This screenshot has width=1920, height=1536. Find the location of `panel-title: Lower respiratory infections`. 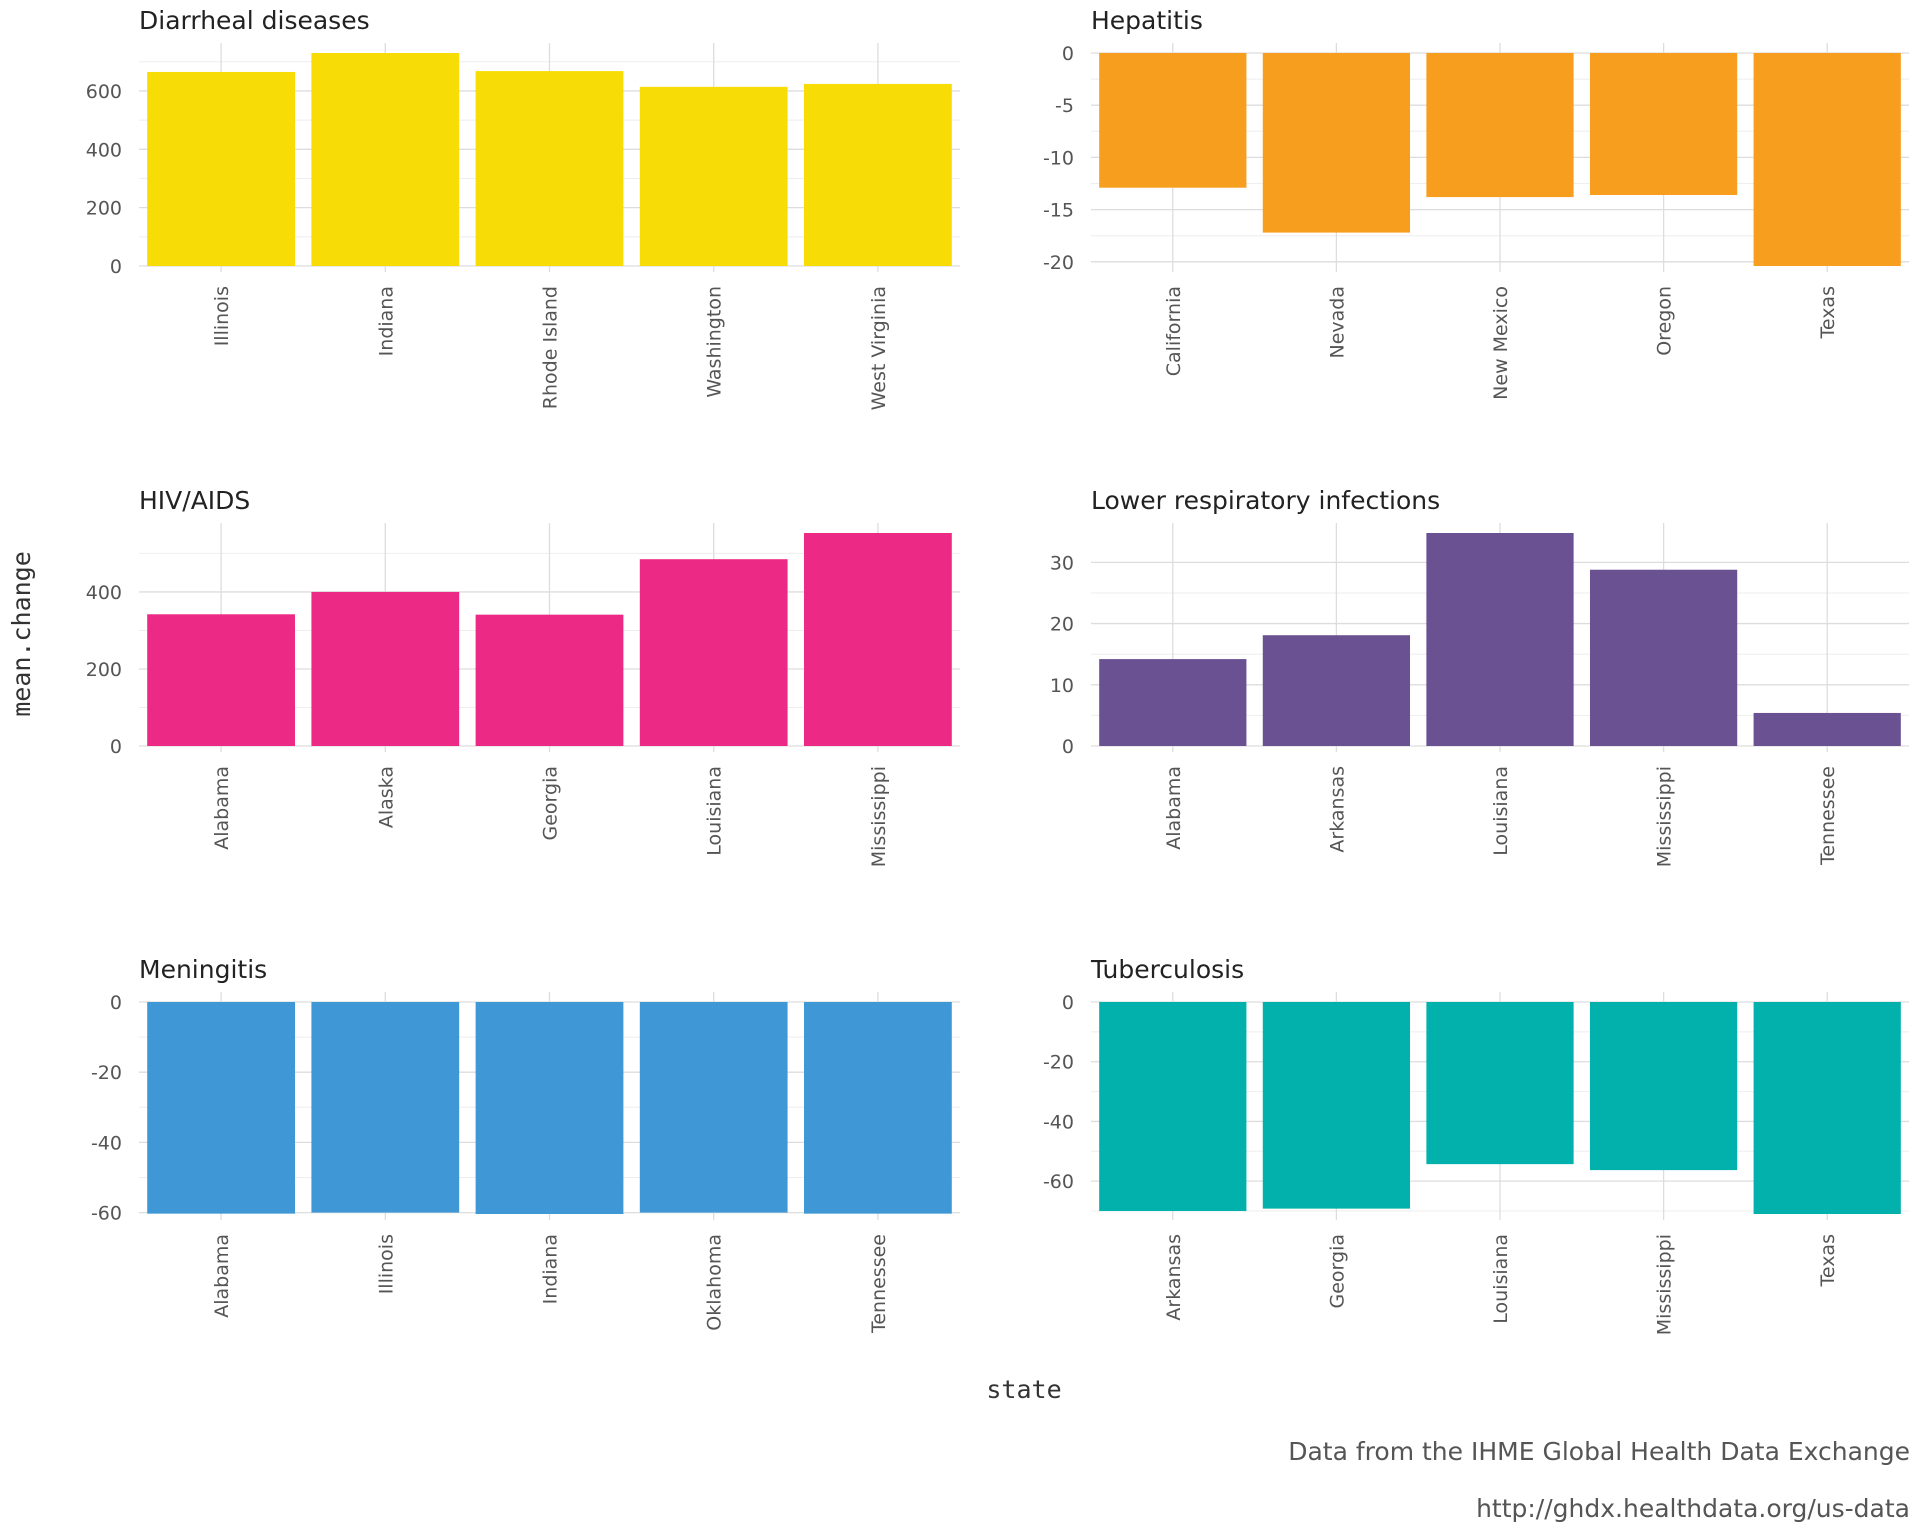

panel-title: Lower respiratory infections is located at coordinates (1265, 500).